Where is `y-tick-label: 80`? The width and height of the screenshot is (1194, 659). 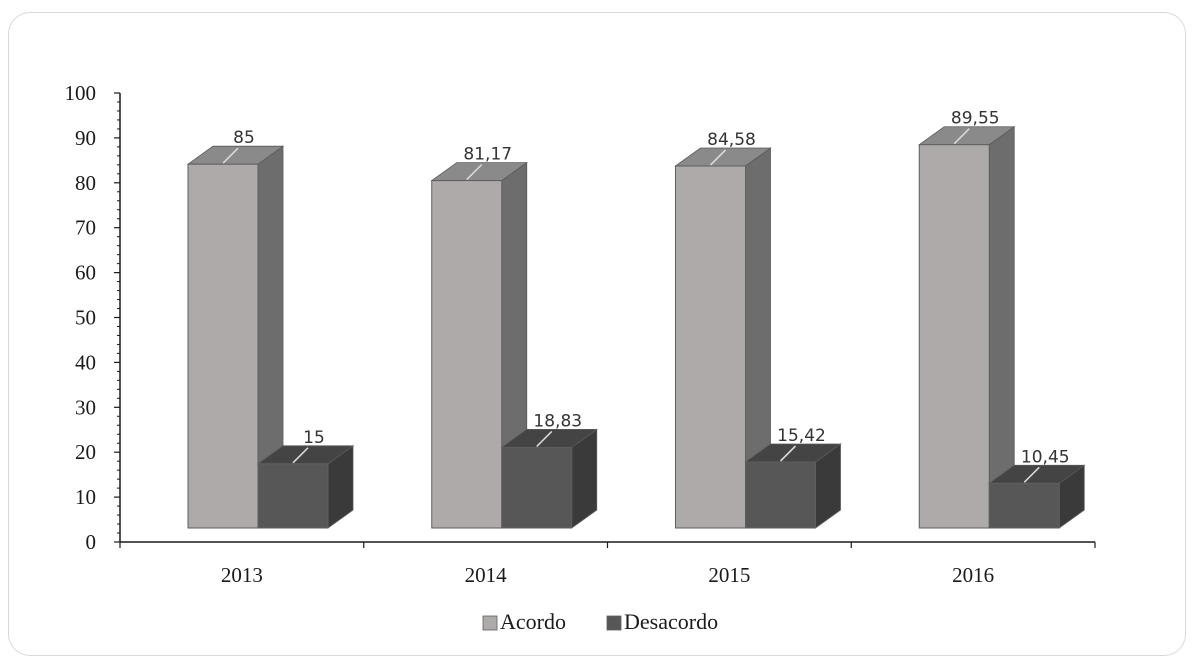 y-tick-label: 80 is located at coordinates (85, 183).